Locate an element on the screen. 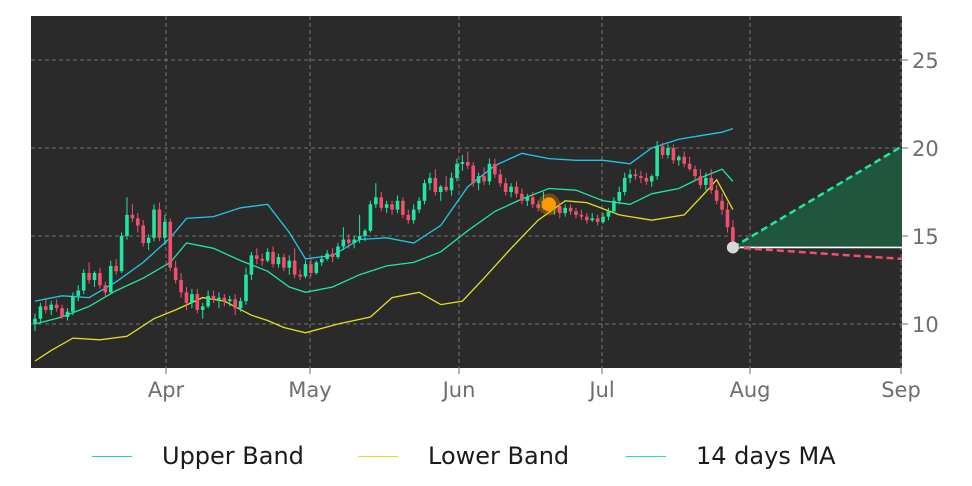  legend-item-lower-band: Lower Band is located at coordinates (463, 456).